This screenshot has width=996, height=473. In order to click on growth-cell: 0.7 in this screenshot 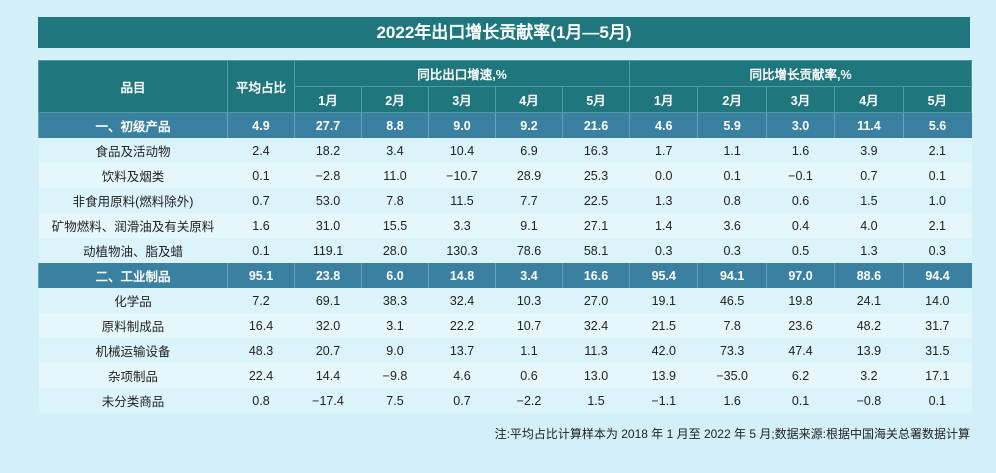, I will do `click(462, 400)`.